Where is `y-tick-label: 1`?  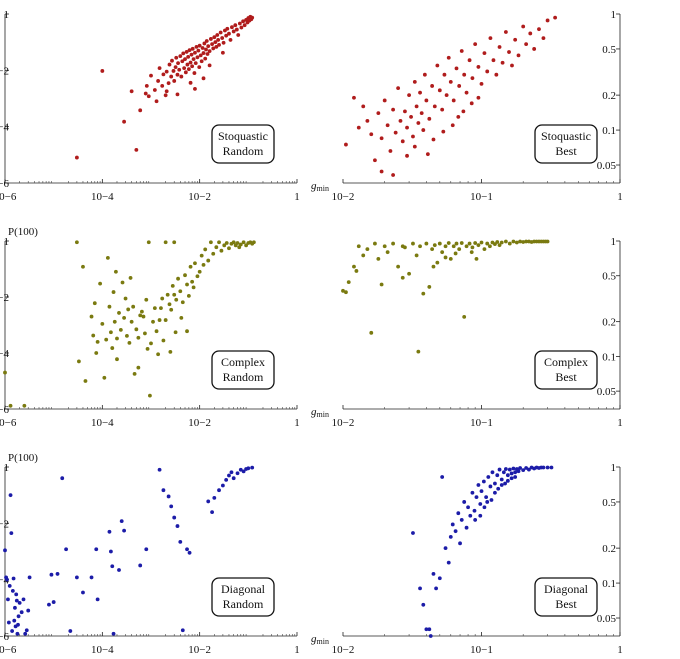 y-tick-label: 1 is located at coordinates (614, 15).